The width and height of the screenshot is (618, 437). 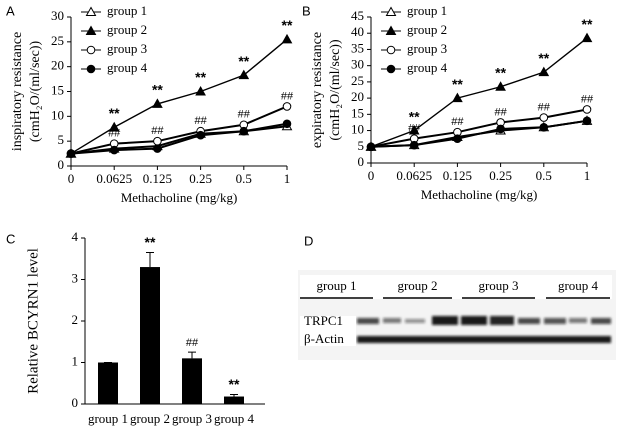 What do you see at coordinates (427, 67) in the screenshot?
I see `legend-label: group 4` at bounding box center [427, 67].